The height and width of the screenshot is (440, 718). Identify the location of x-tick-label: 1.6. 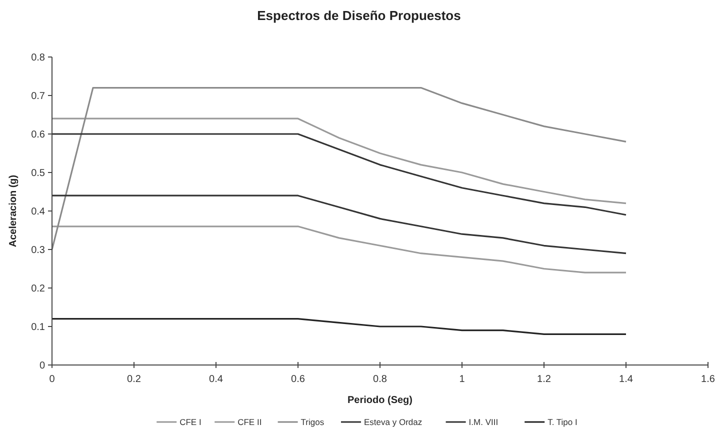
(708, 379).